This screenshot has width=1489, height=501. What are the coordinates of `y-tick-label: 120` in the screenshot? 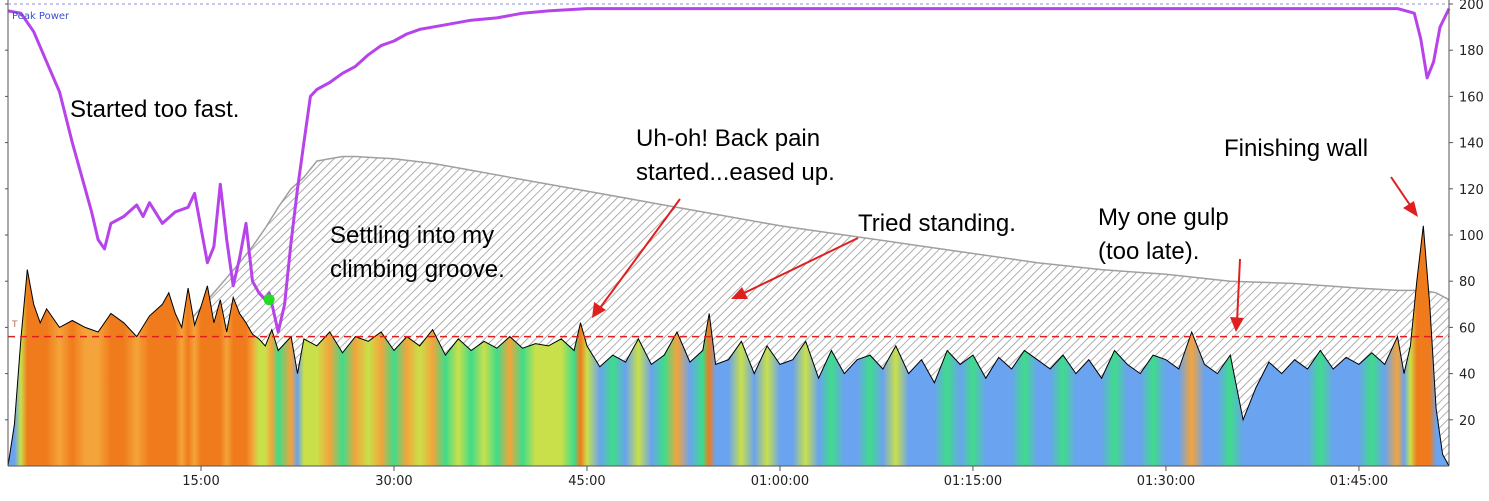 It's located at (1471, 190).